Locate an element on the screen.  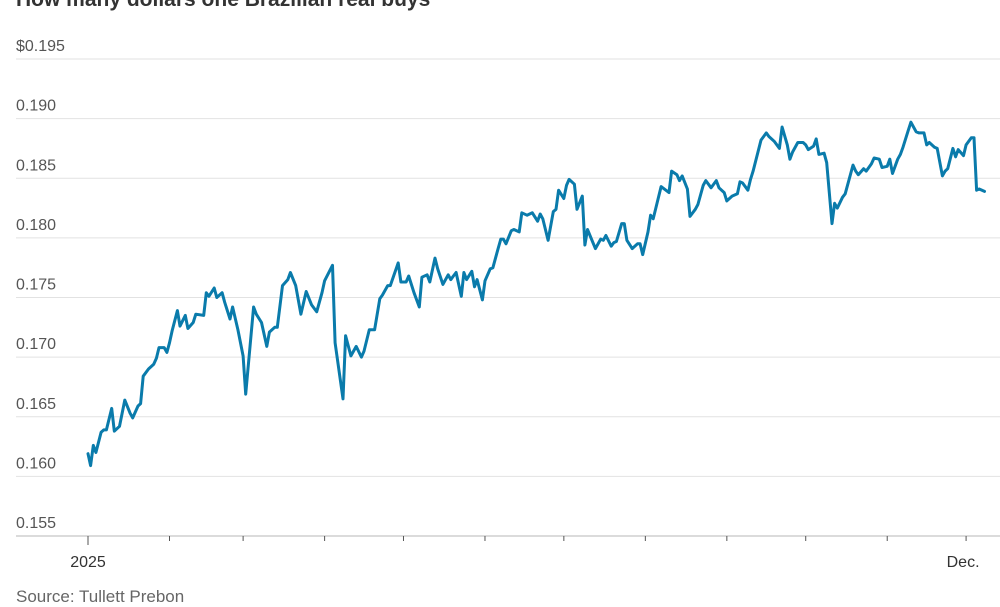
x-tick-label: Dec. is located at coordinates (963, 562).